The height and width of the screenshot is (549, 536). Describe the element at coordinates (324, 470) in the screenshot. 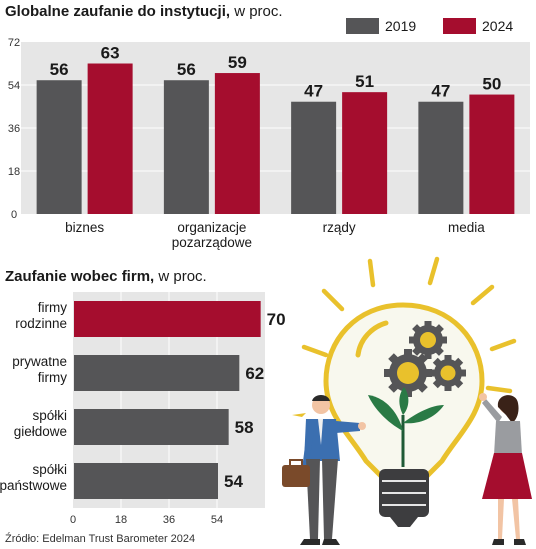

I see `businessman-icon` at that location.